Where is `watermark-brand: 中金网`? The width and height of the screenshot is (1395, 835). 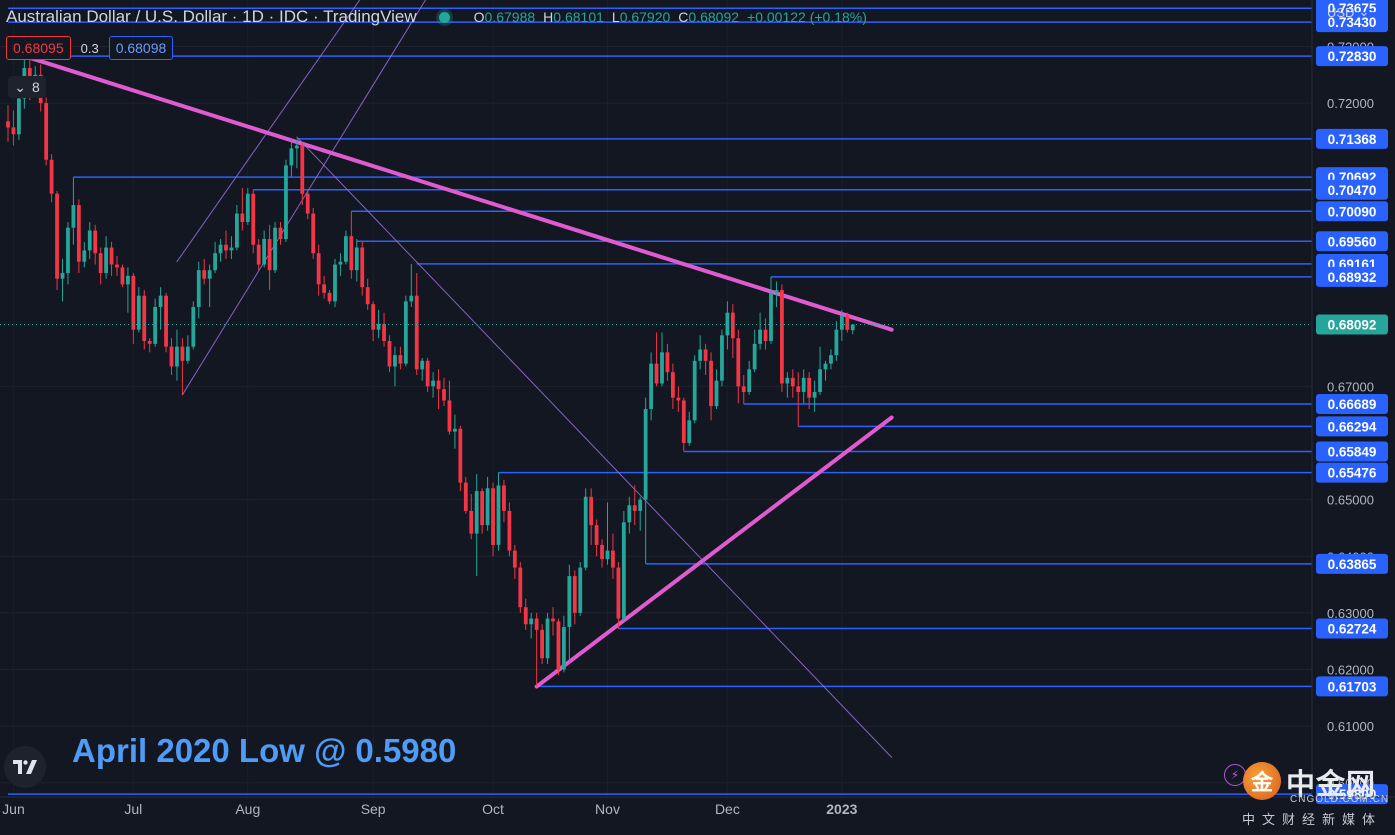
watermark-brand: 中金网 is located at coordinates (1331, 785).